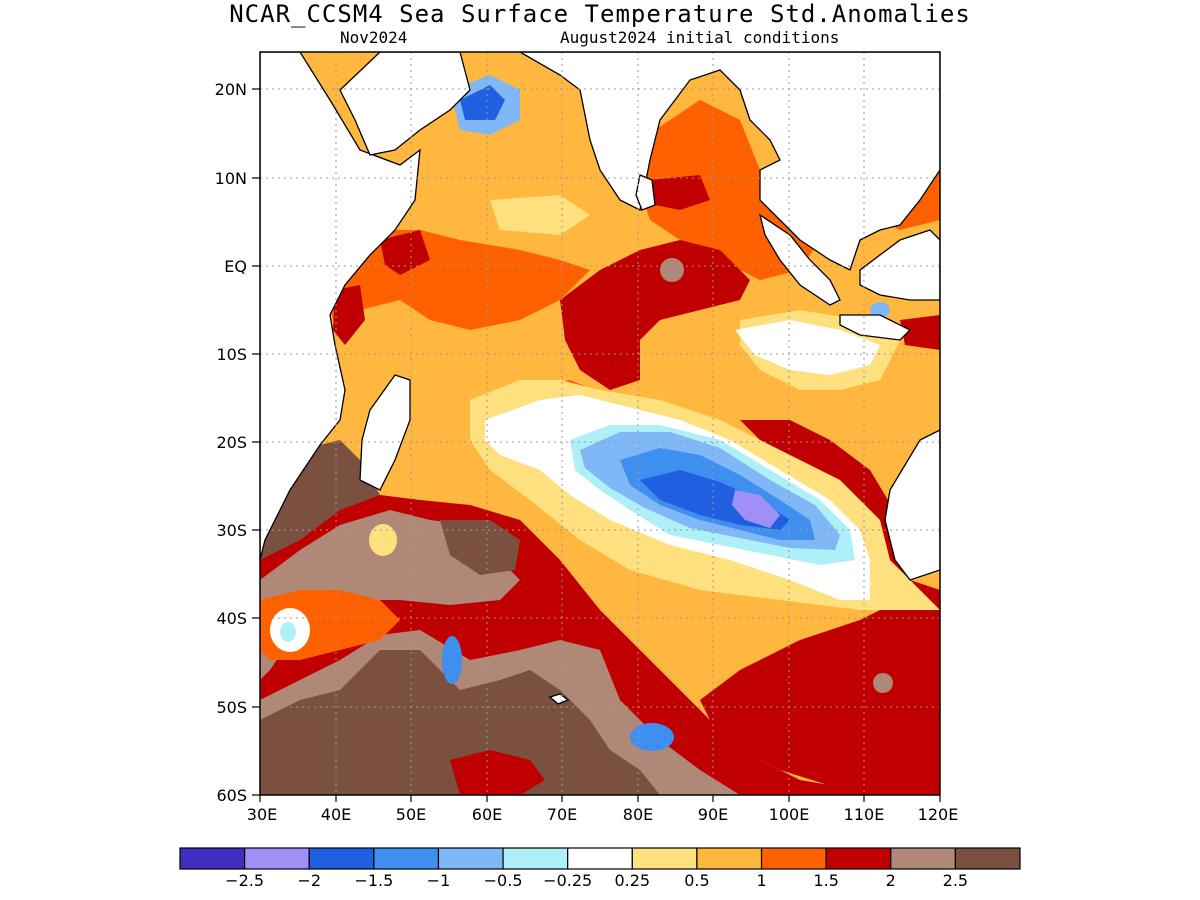 Image resolution: width=1200 pixels, height=900 pixels. I want to click on anomaly-brown-35s, so click(480, 547).